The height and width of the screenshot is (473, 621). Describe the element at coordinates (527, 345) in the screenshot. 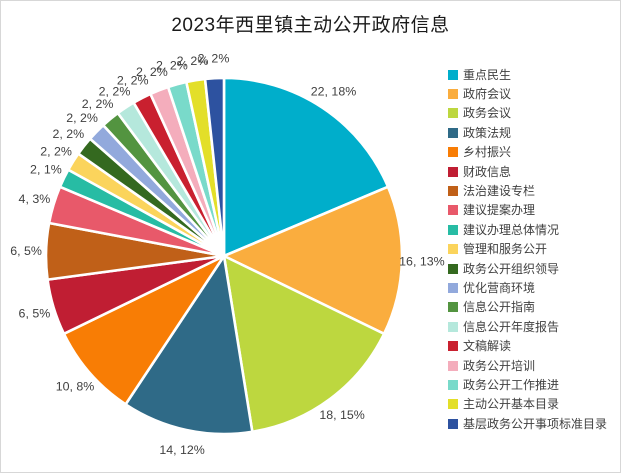

I see `legend-item: 文稿解读` at that location.